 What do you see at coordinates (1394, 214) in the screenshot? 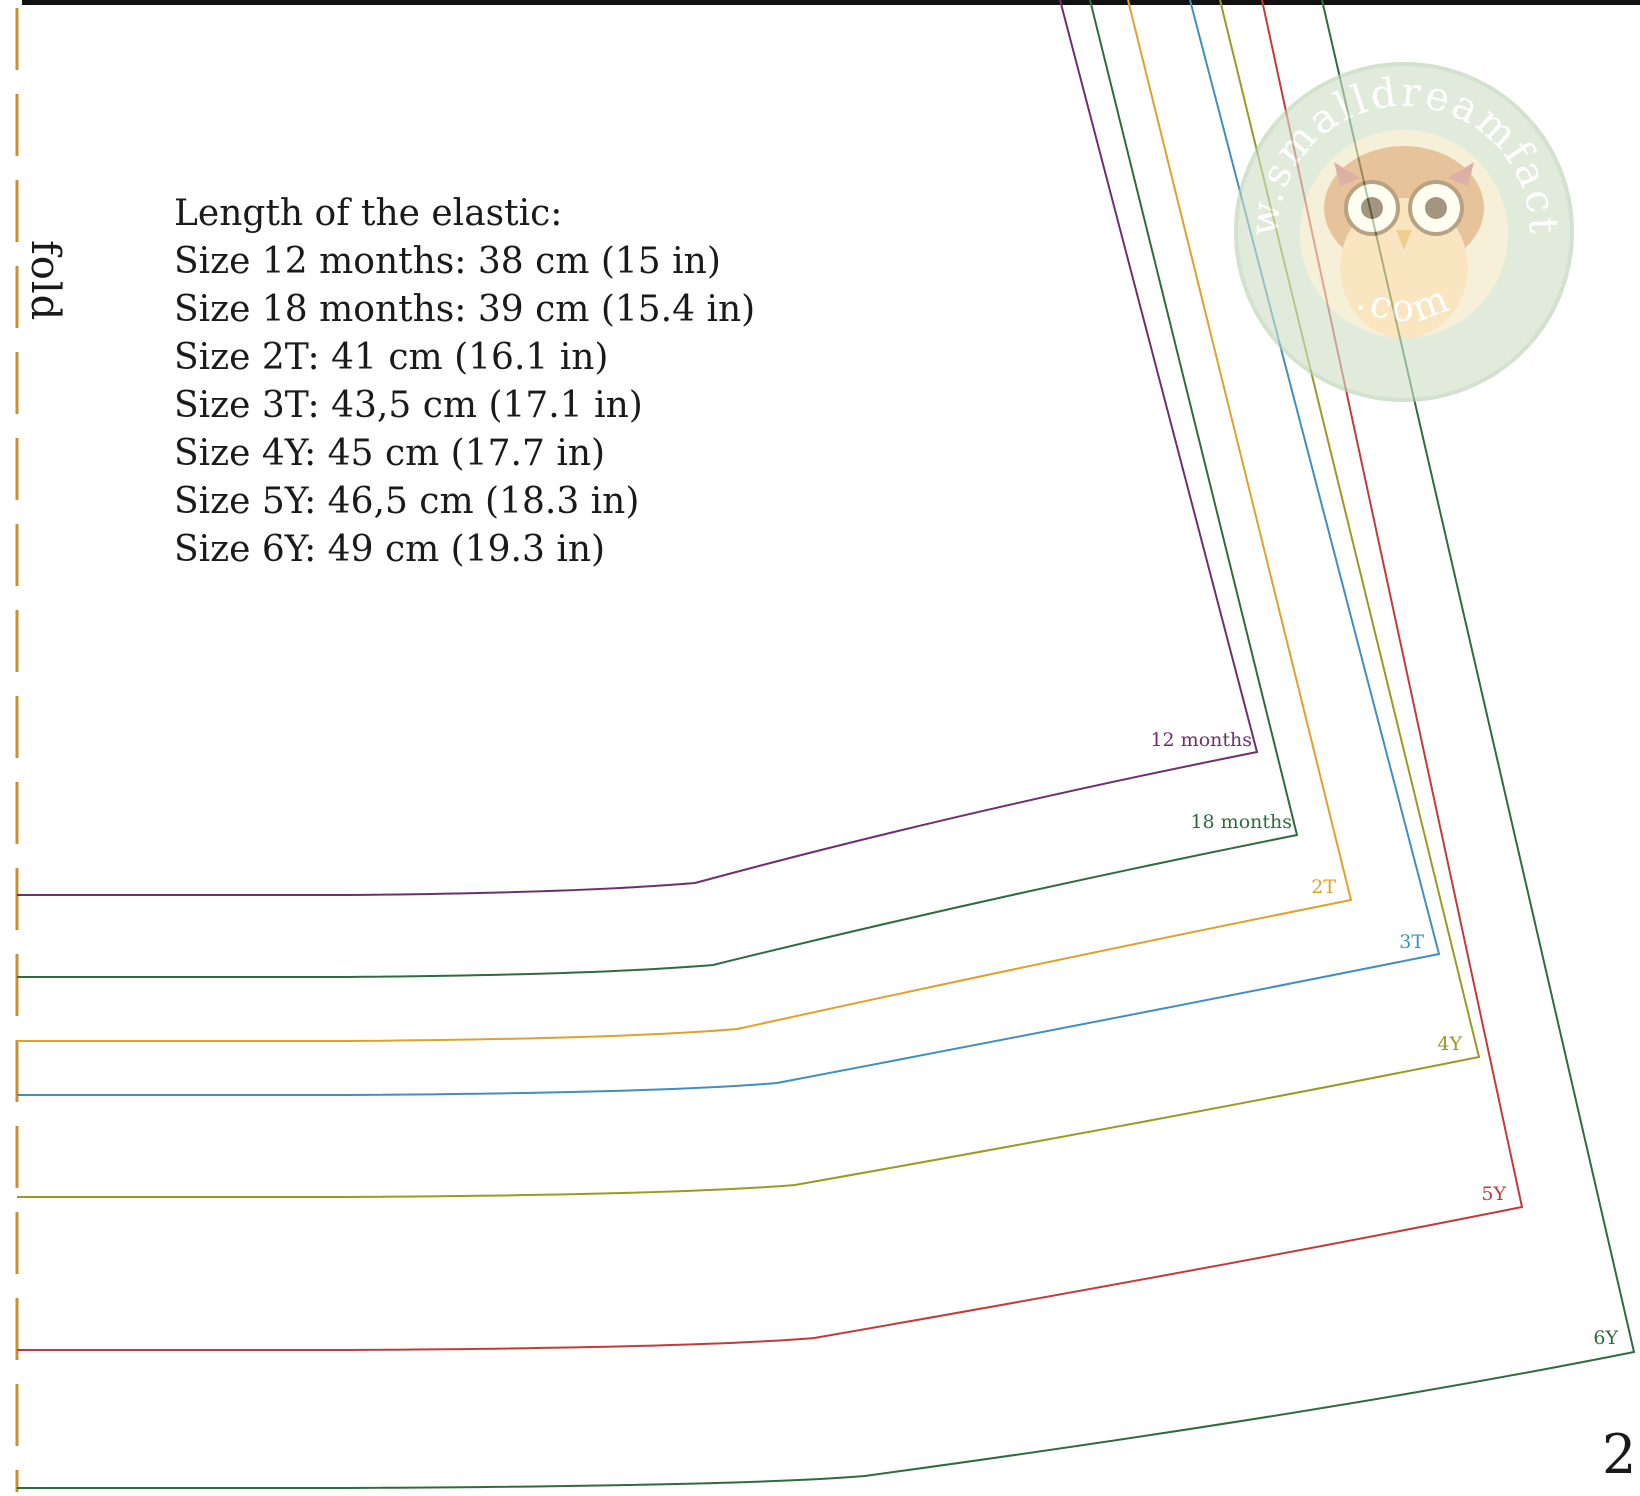
I see `smalldreamfactory-watermark: www.smalldreamfactory .com` at bounding box center [1394, 214].